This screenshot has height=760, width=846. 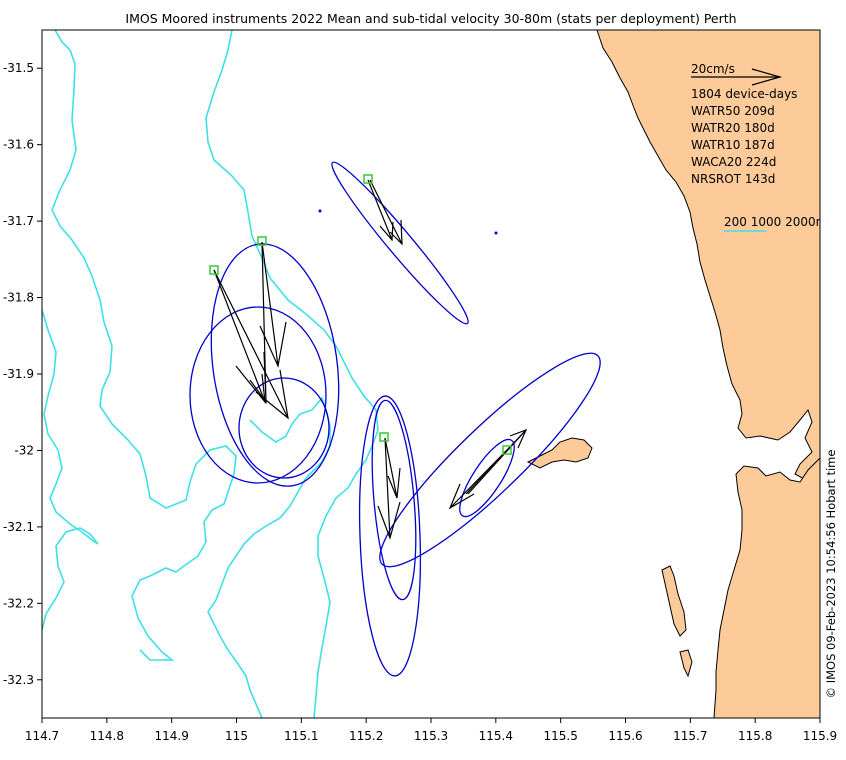 What do you see at coordinates (368, 179) in the screenshot?
I see `station-marker-nrsrot` at bounding box center [368, 179].